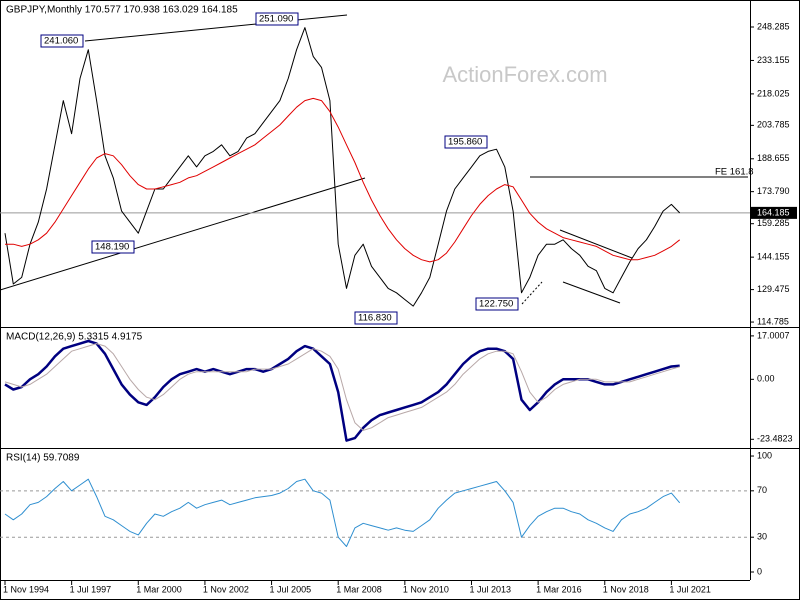 The image size is (800, 600). I want to click on last-price-label: 164.185, so click(773, 212).